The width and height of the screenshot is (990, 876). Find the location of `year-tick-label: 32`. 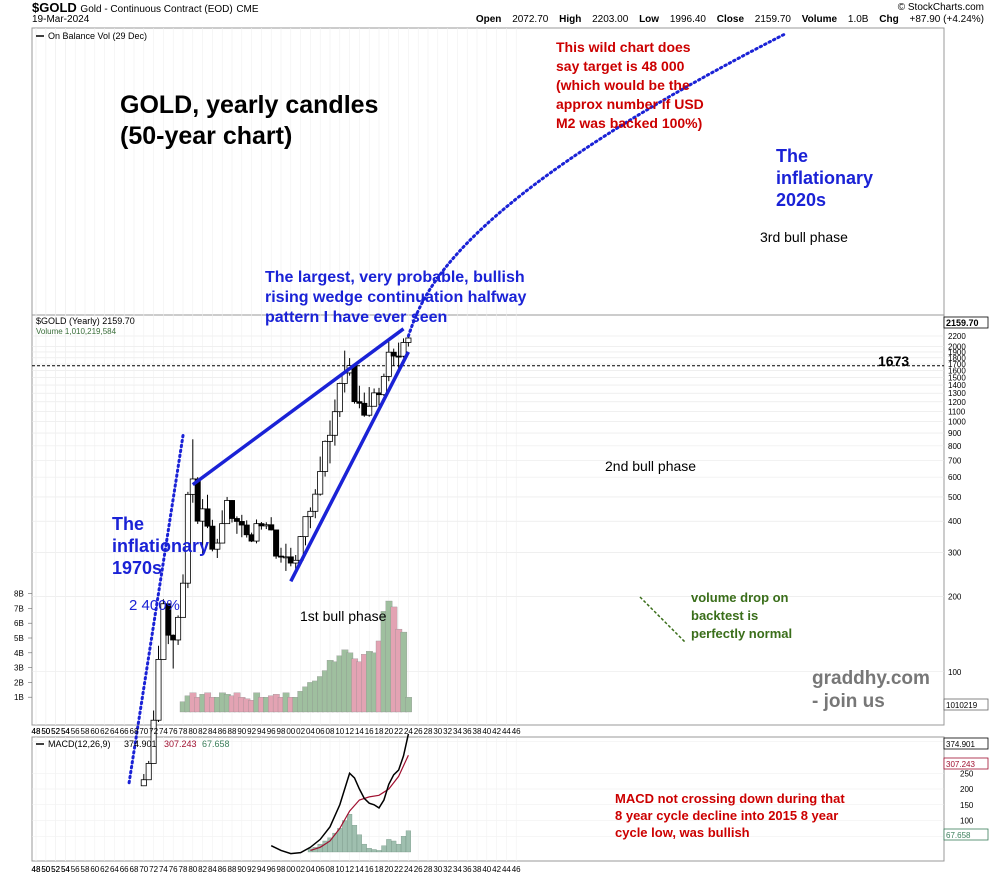

year-tick-label: 32 is located at coordinates (447, 731).